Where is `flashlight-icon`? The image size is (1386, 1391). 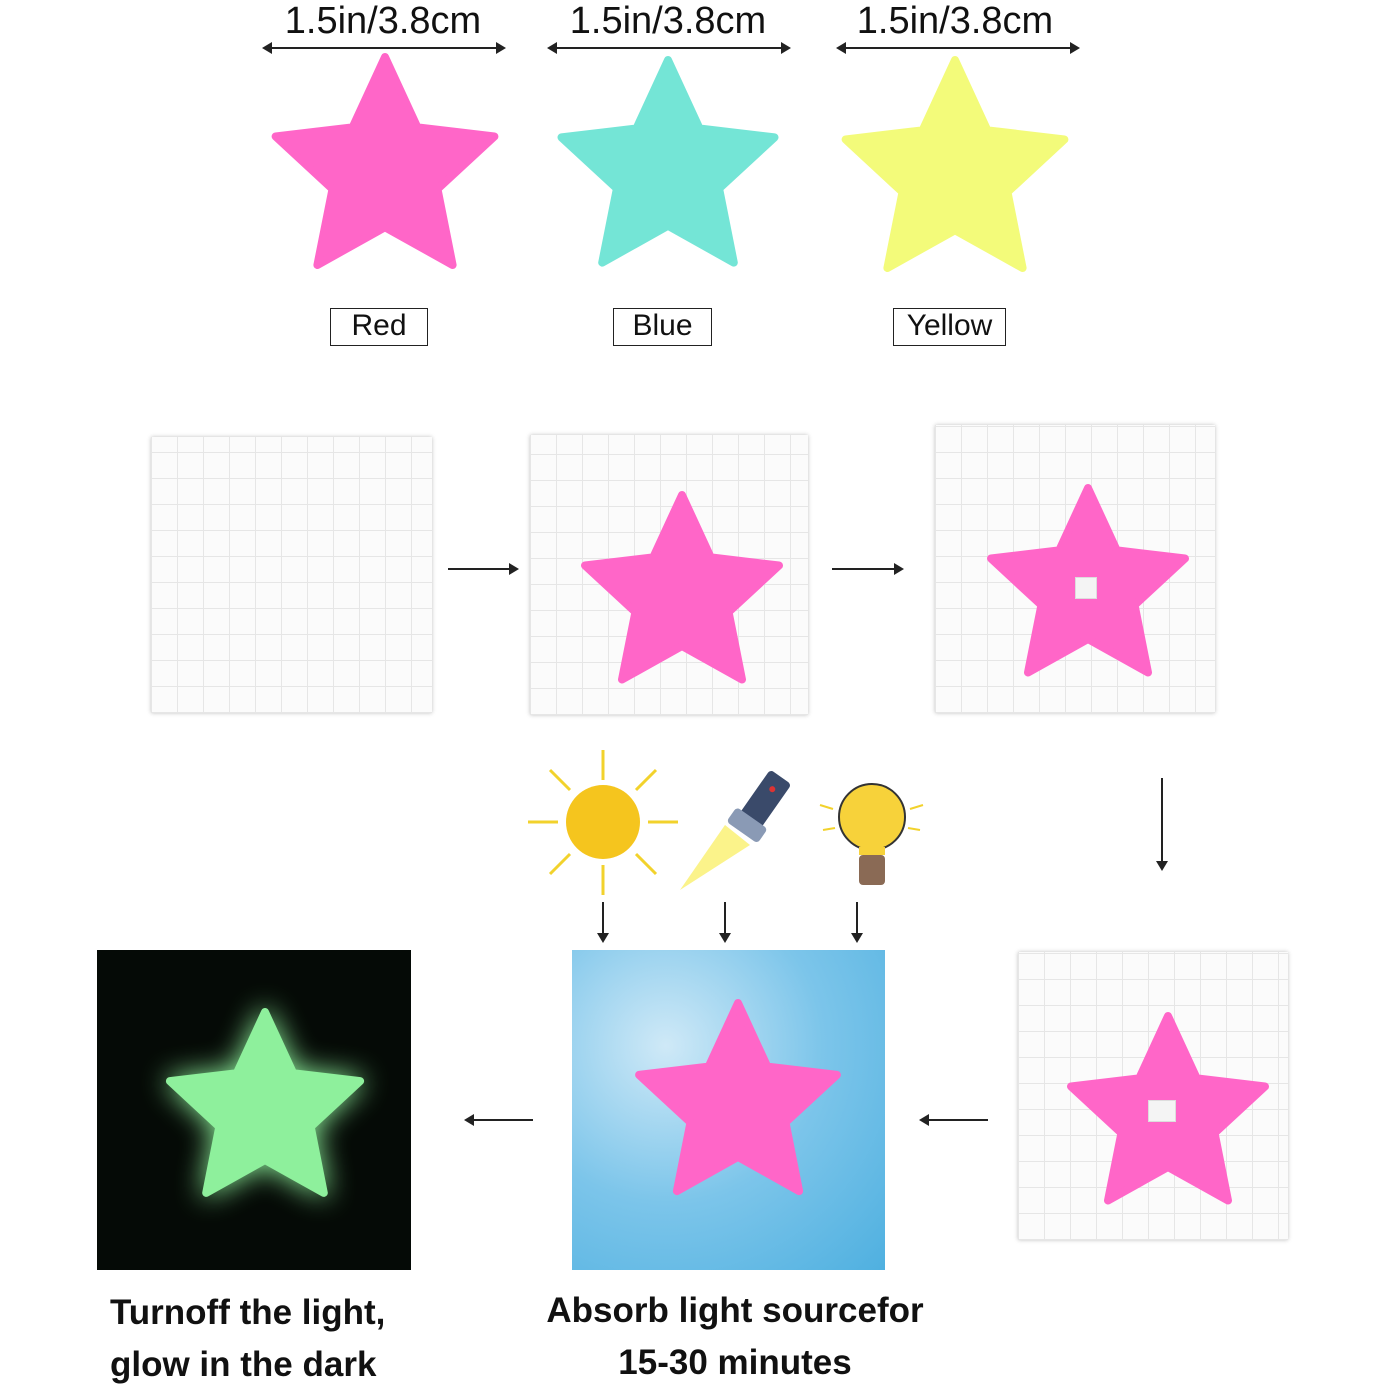 flashlight-icon is located at coordinates (735, 830).